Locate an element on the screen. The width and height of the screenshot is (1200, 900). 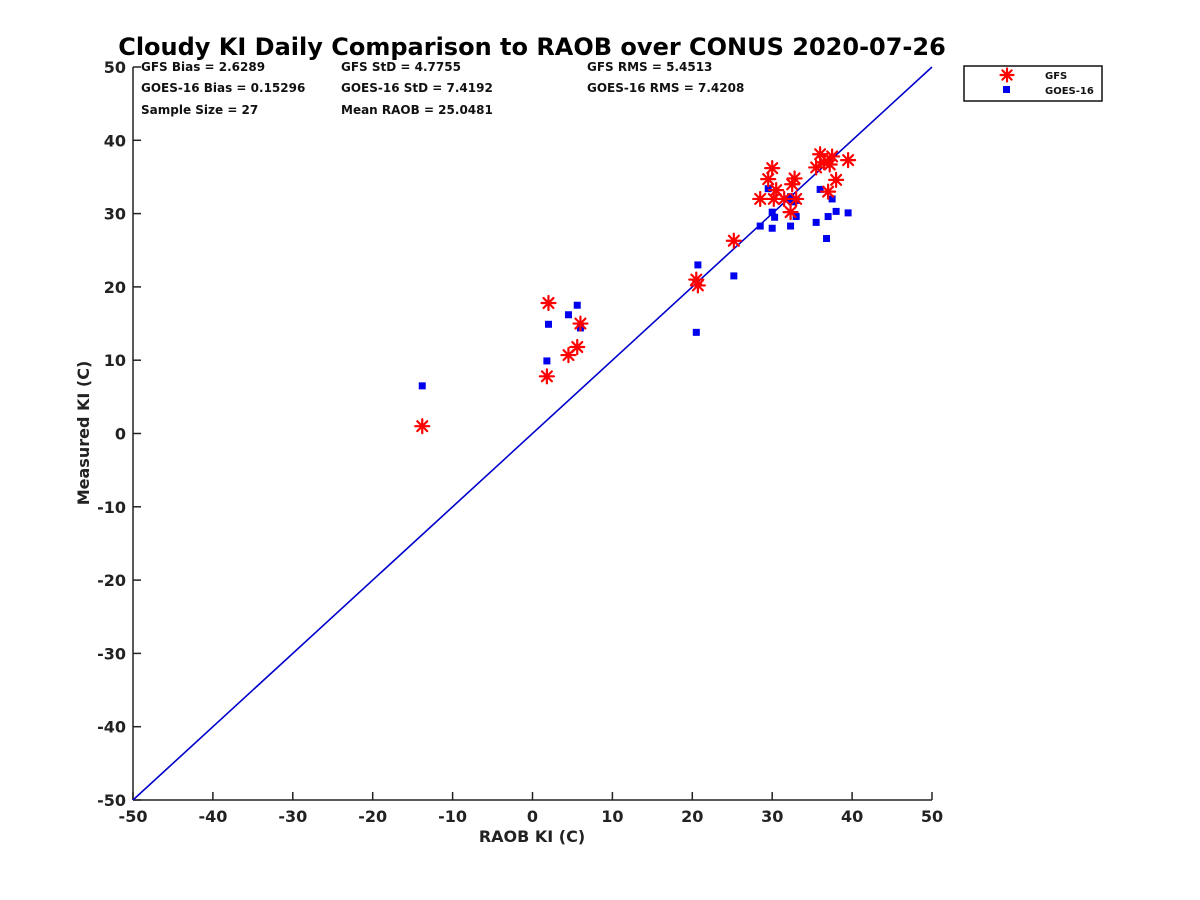
x-axis-title: RAOB KI (C) is located at coordinates (532, 836).